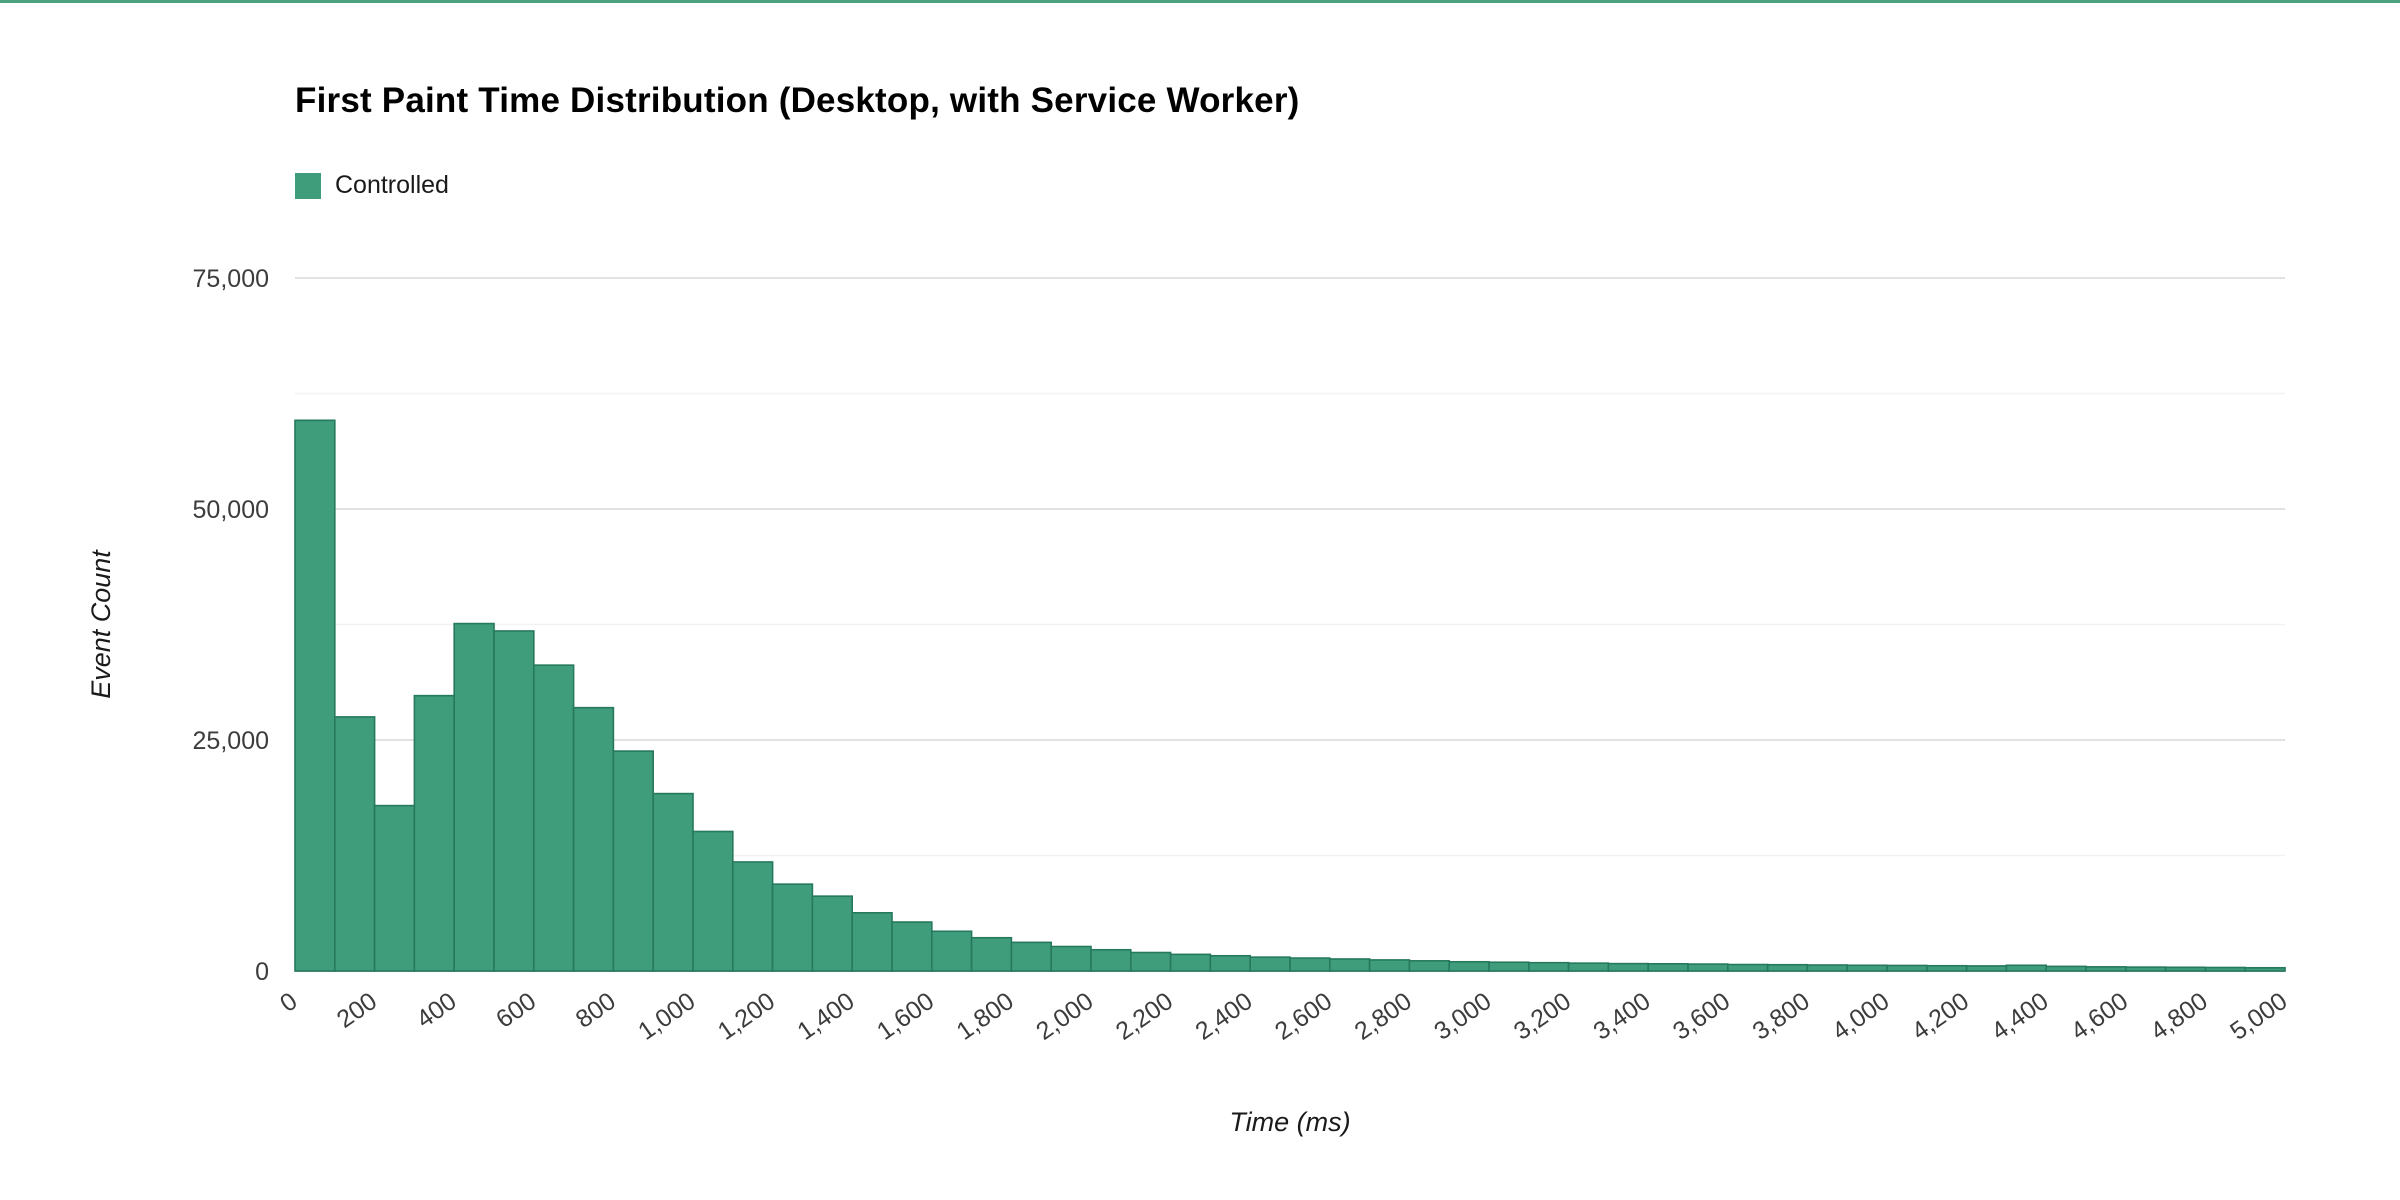  I want to click on y-tick-label: 0, so click(262, 972).